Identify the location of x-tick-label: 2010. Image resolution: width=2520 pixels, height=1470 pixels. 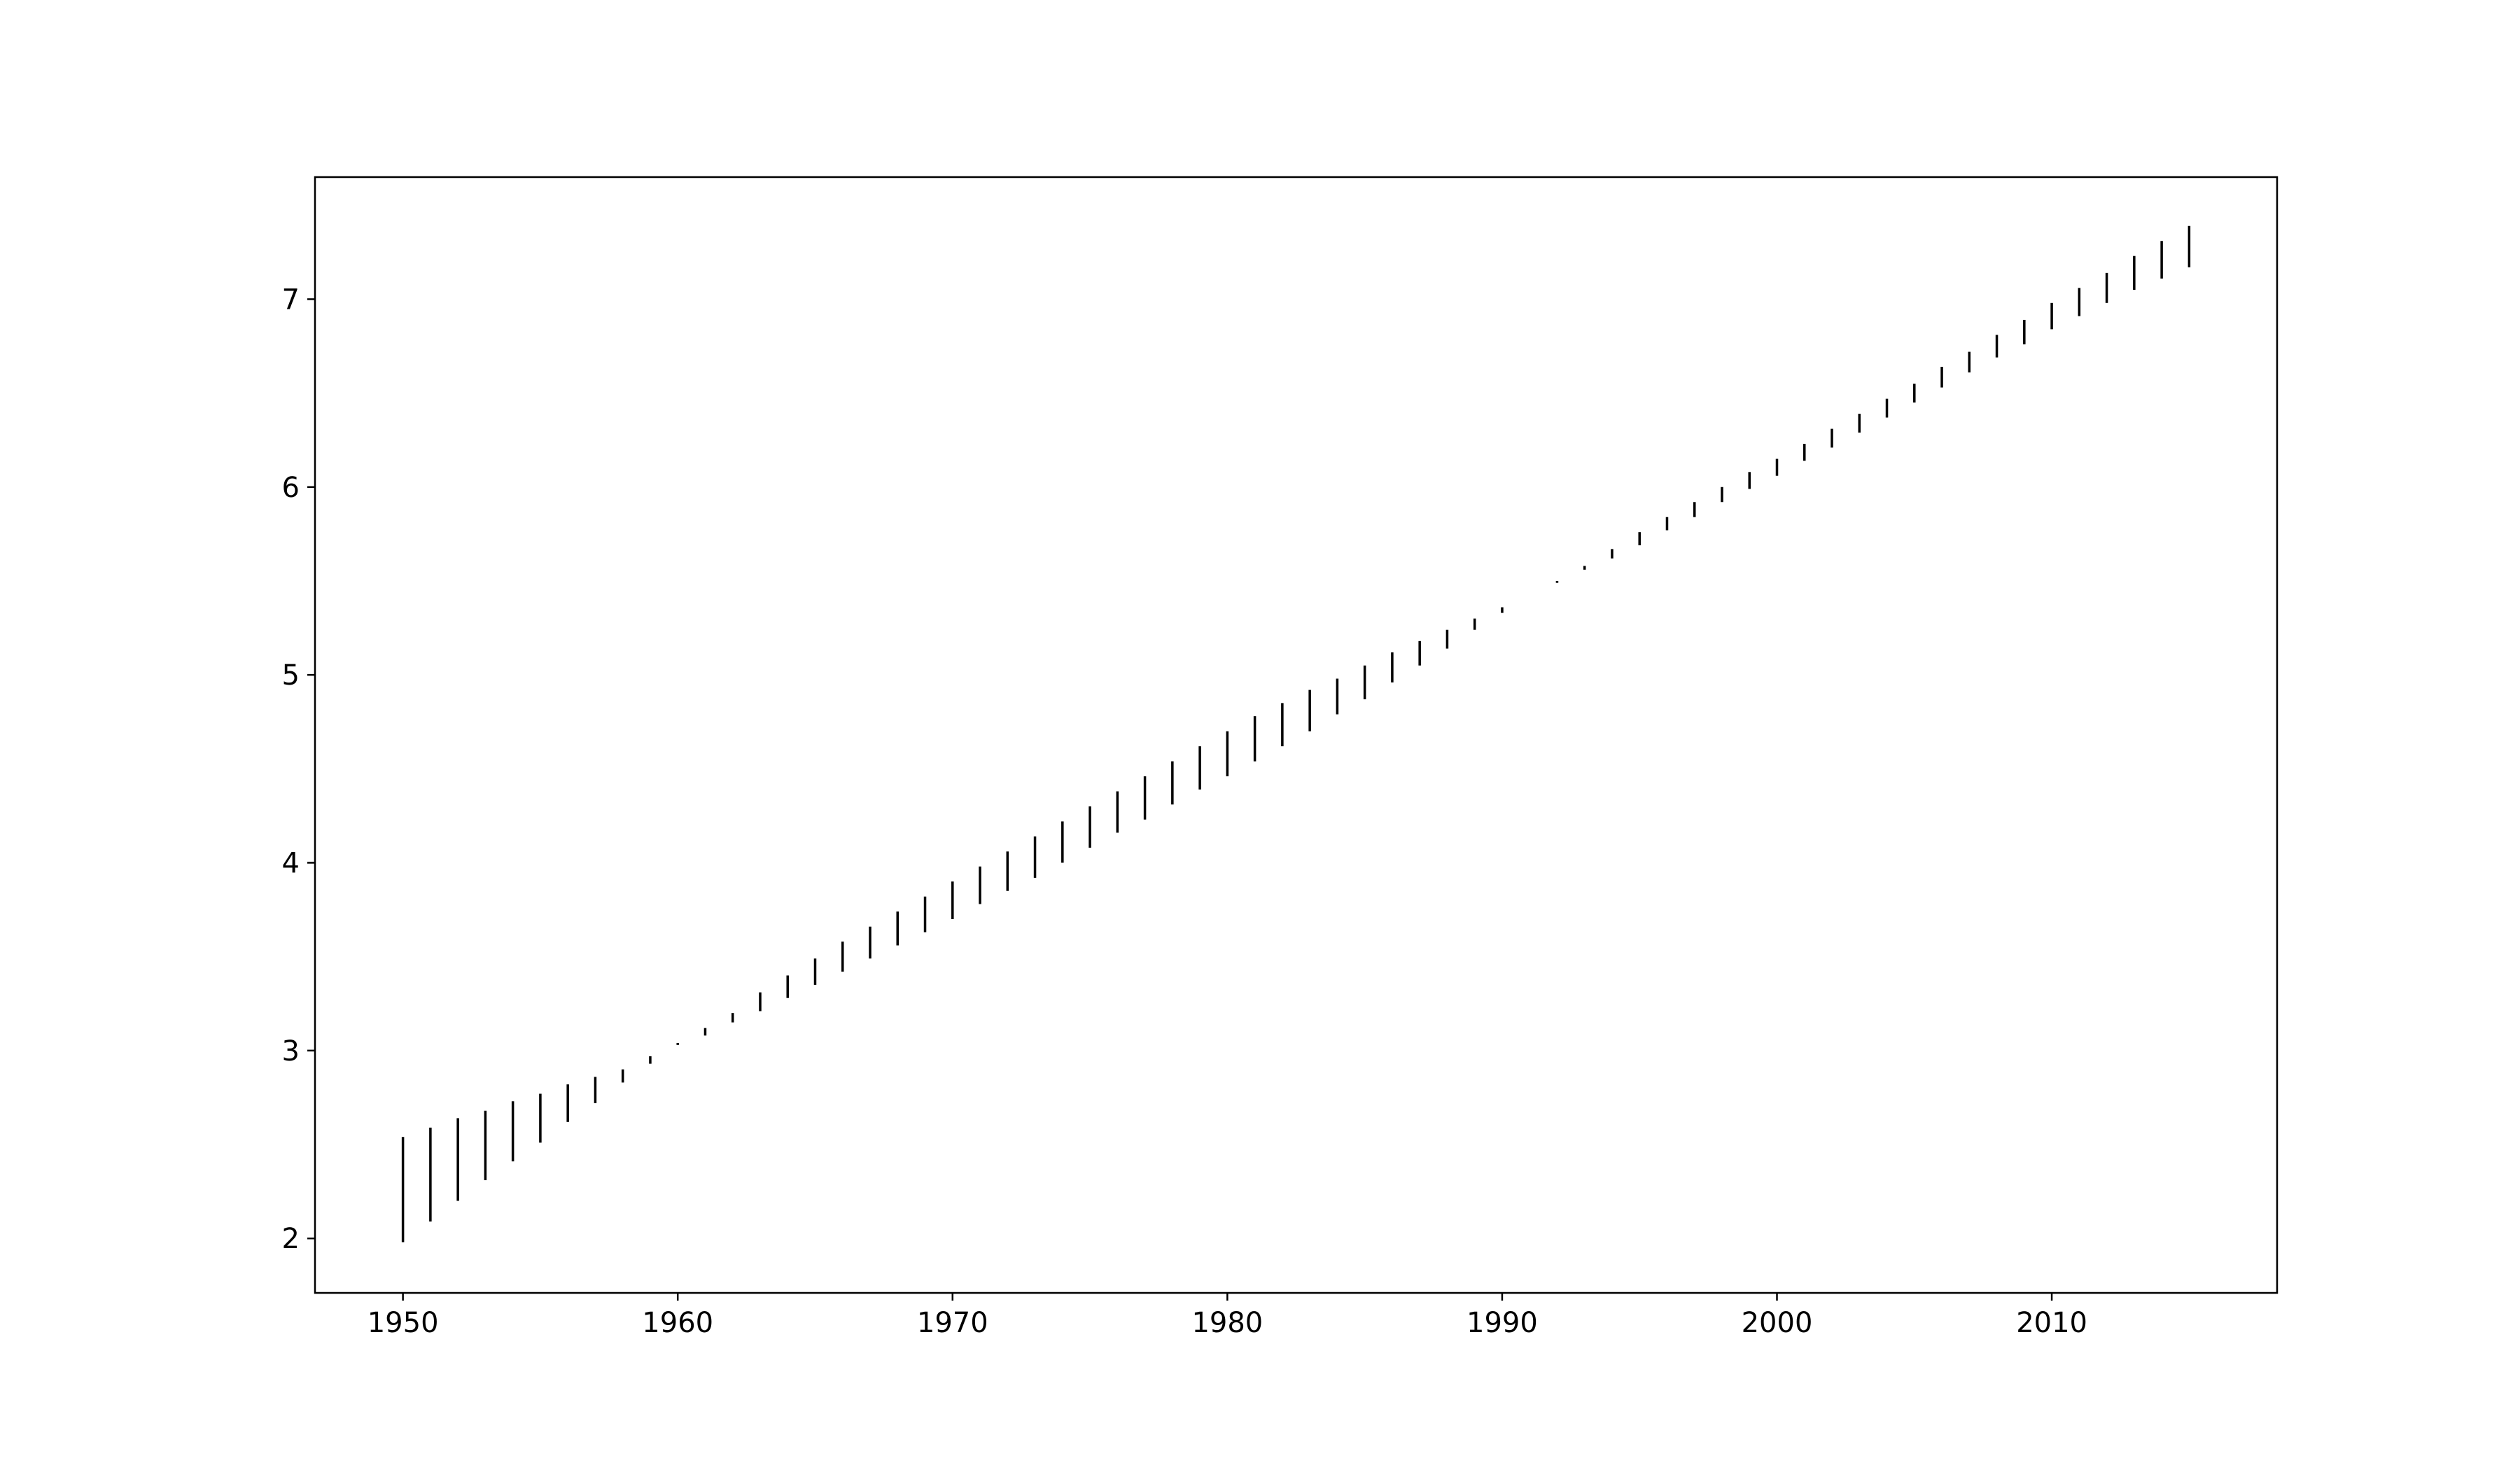
(2051, 1323).